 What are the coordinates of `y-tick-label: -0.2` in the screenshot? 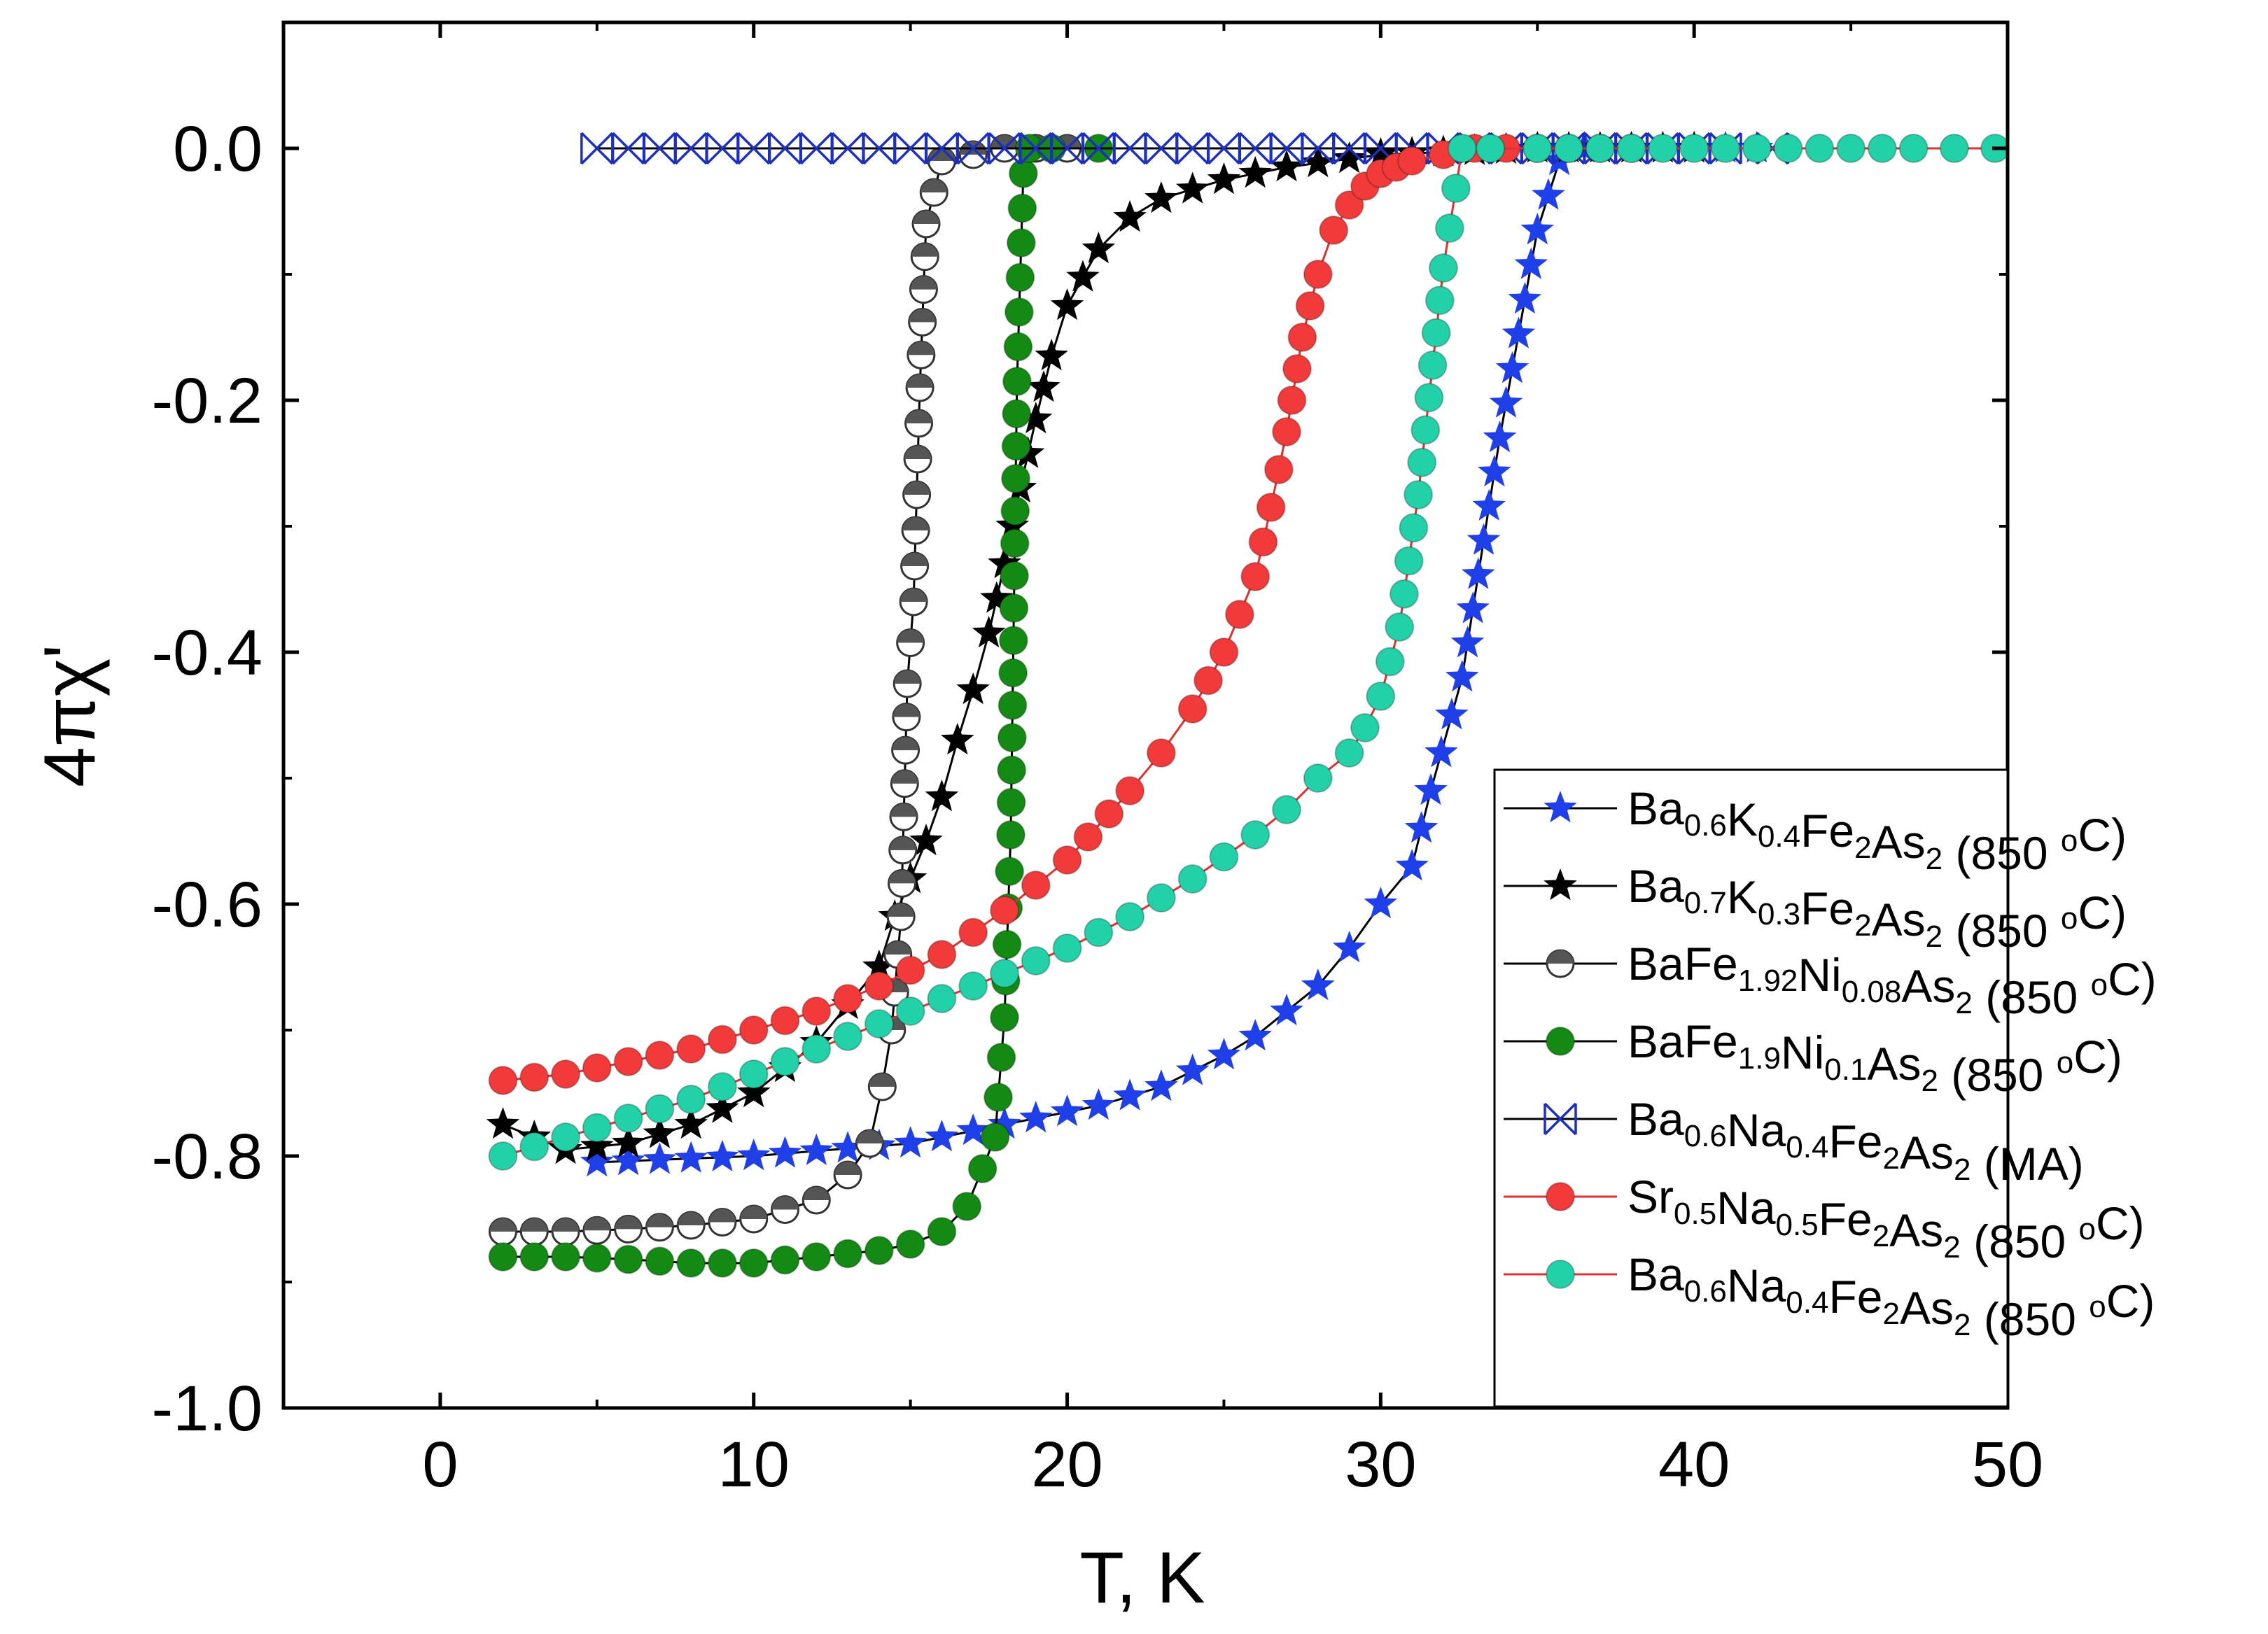 It's located at (206, 401).